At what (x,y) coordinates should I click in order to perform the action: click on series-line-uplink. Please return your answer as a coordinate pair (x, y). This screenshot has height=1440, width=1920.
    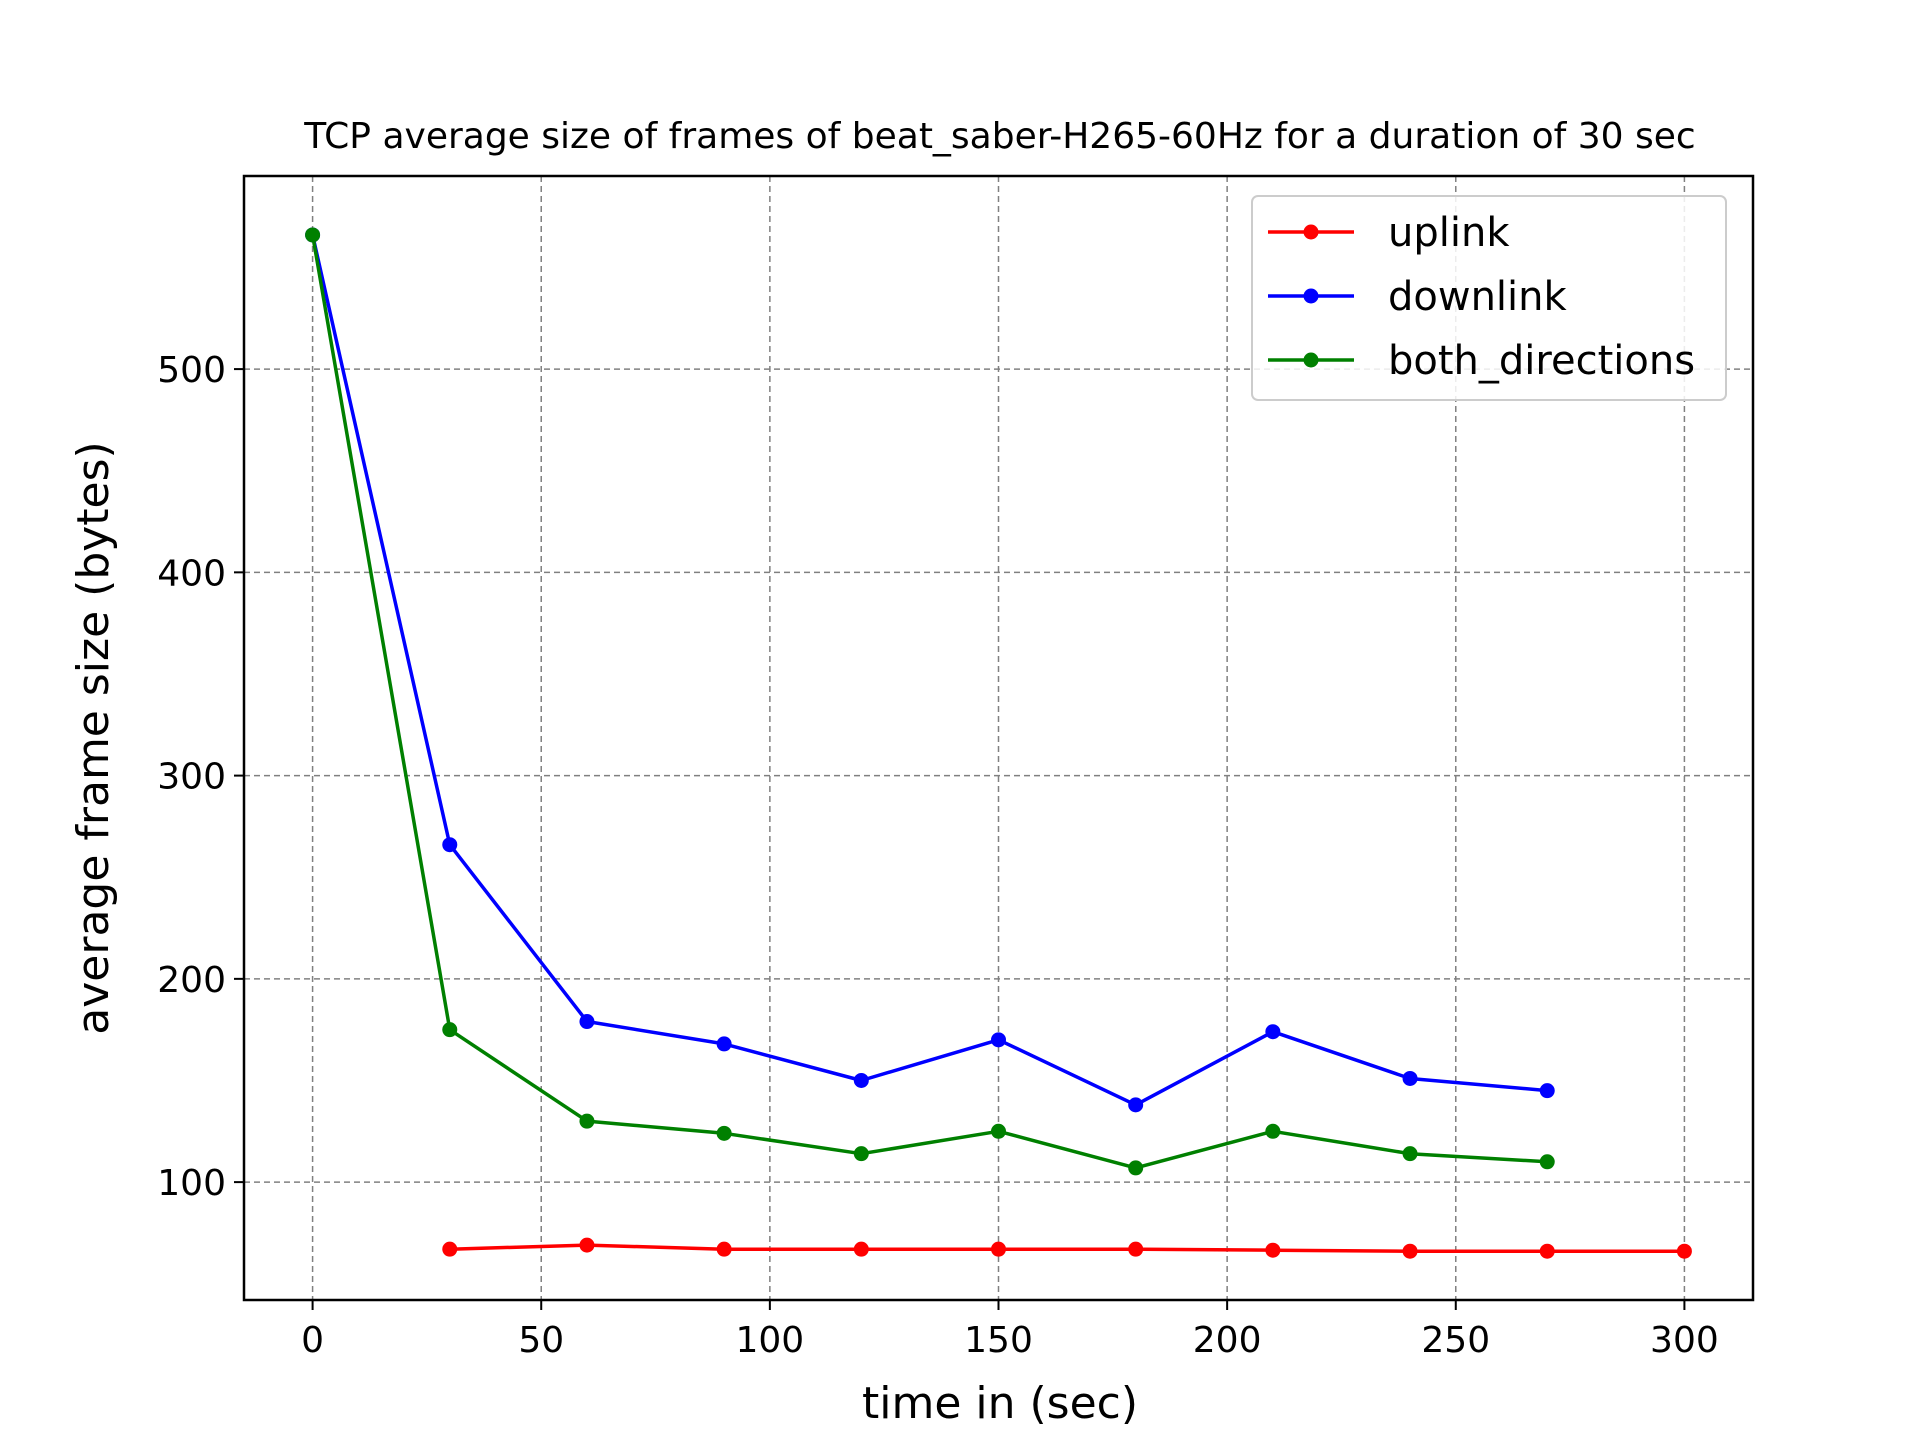
    Looking at the image, I should click on (1067, 1248).